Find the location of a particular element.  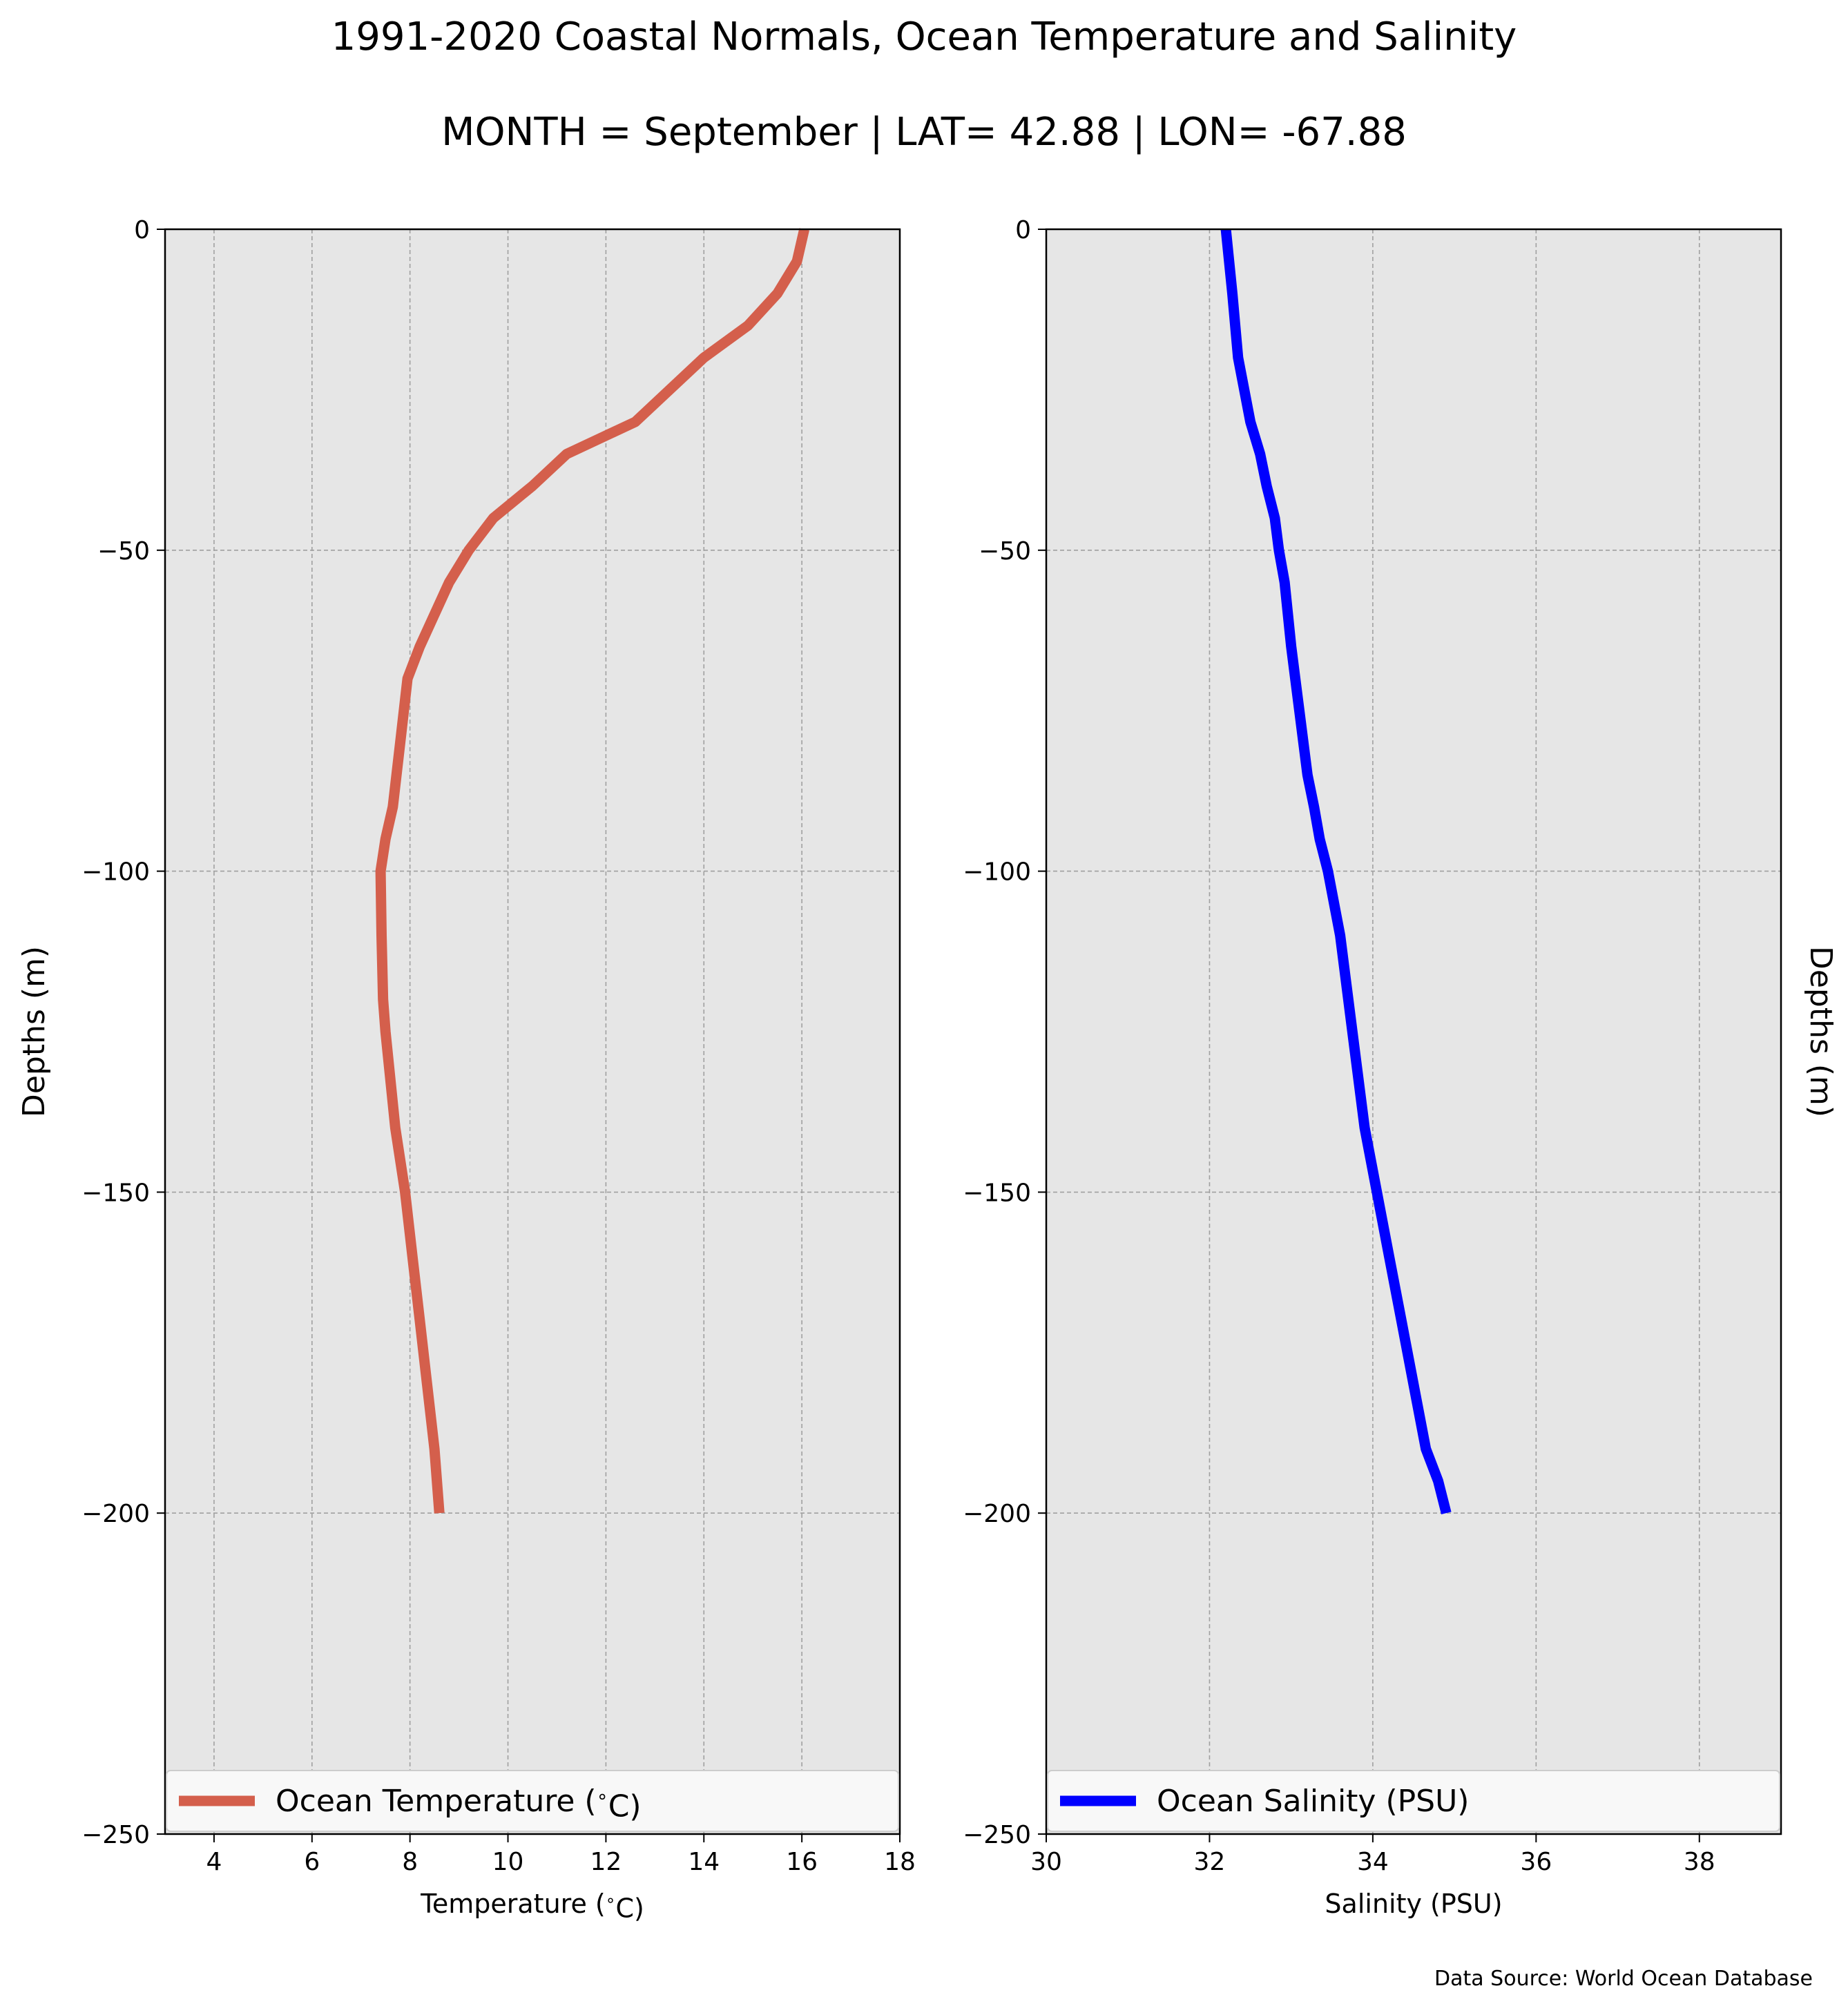

x-tick-label: 4 is located at coordinates (214, 1862).